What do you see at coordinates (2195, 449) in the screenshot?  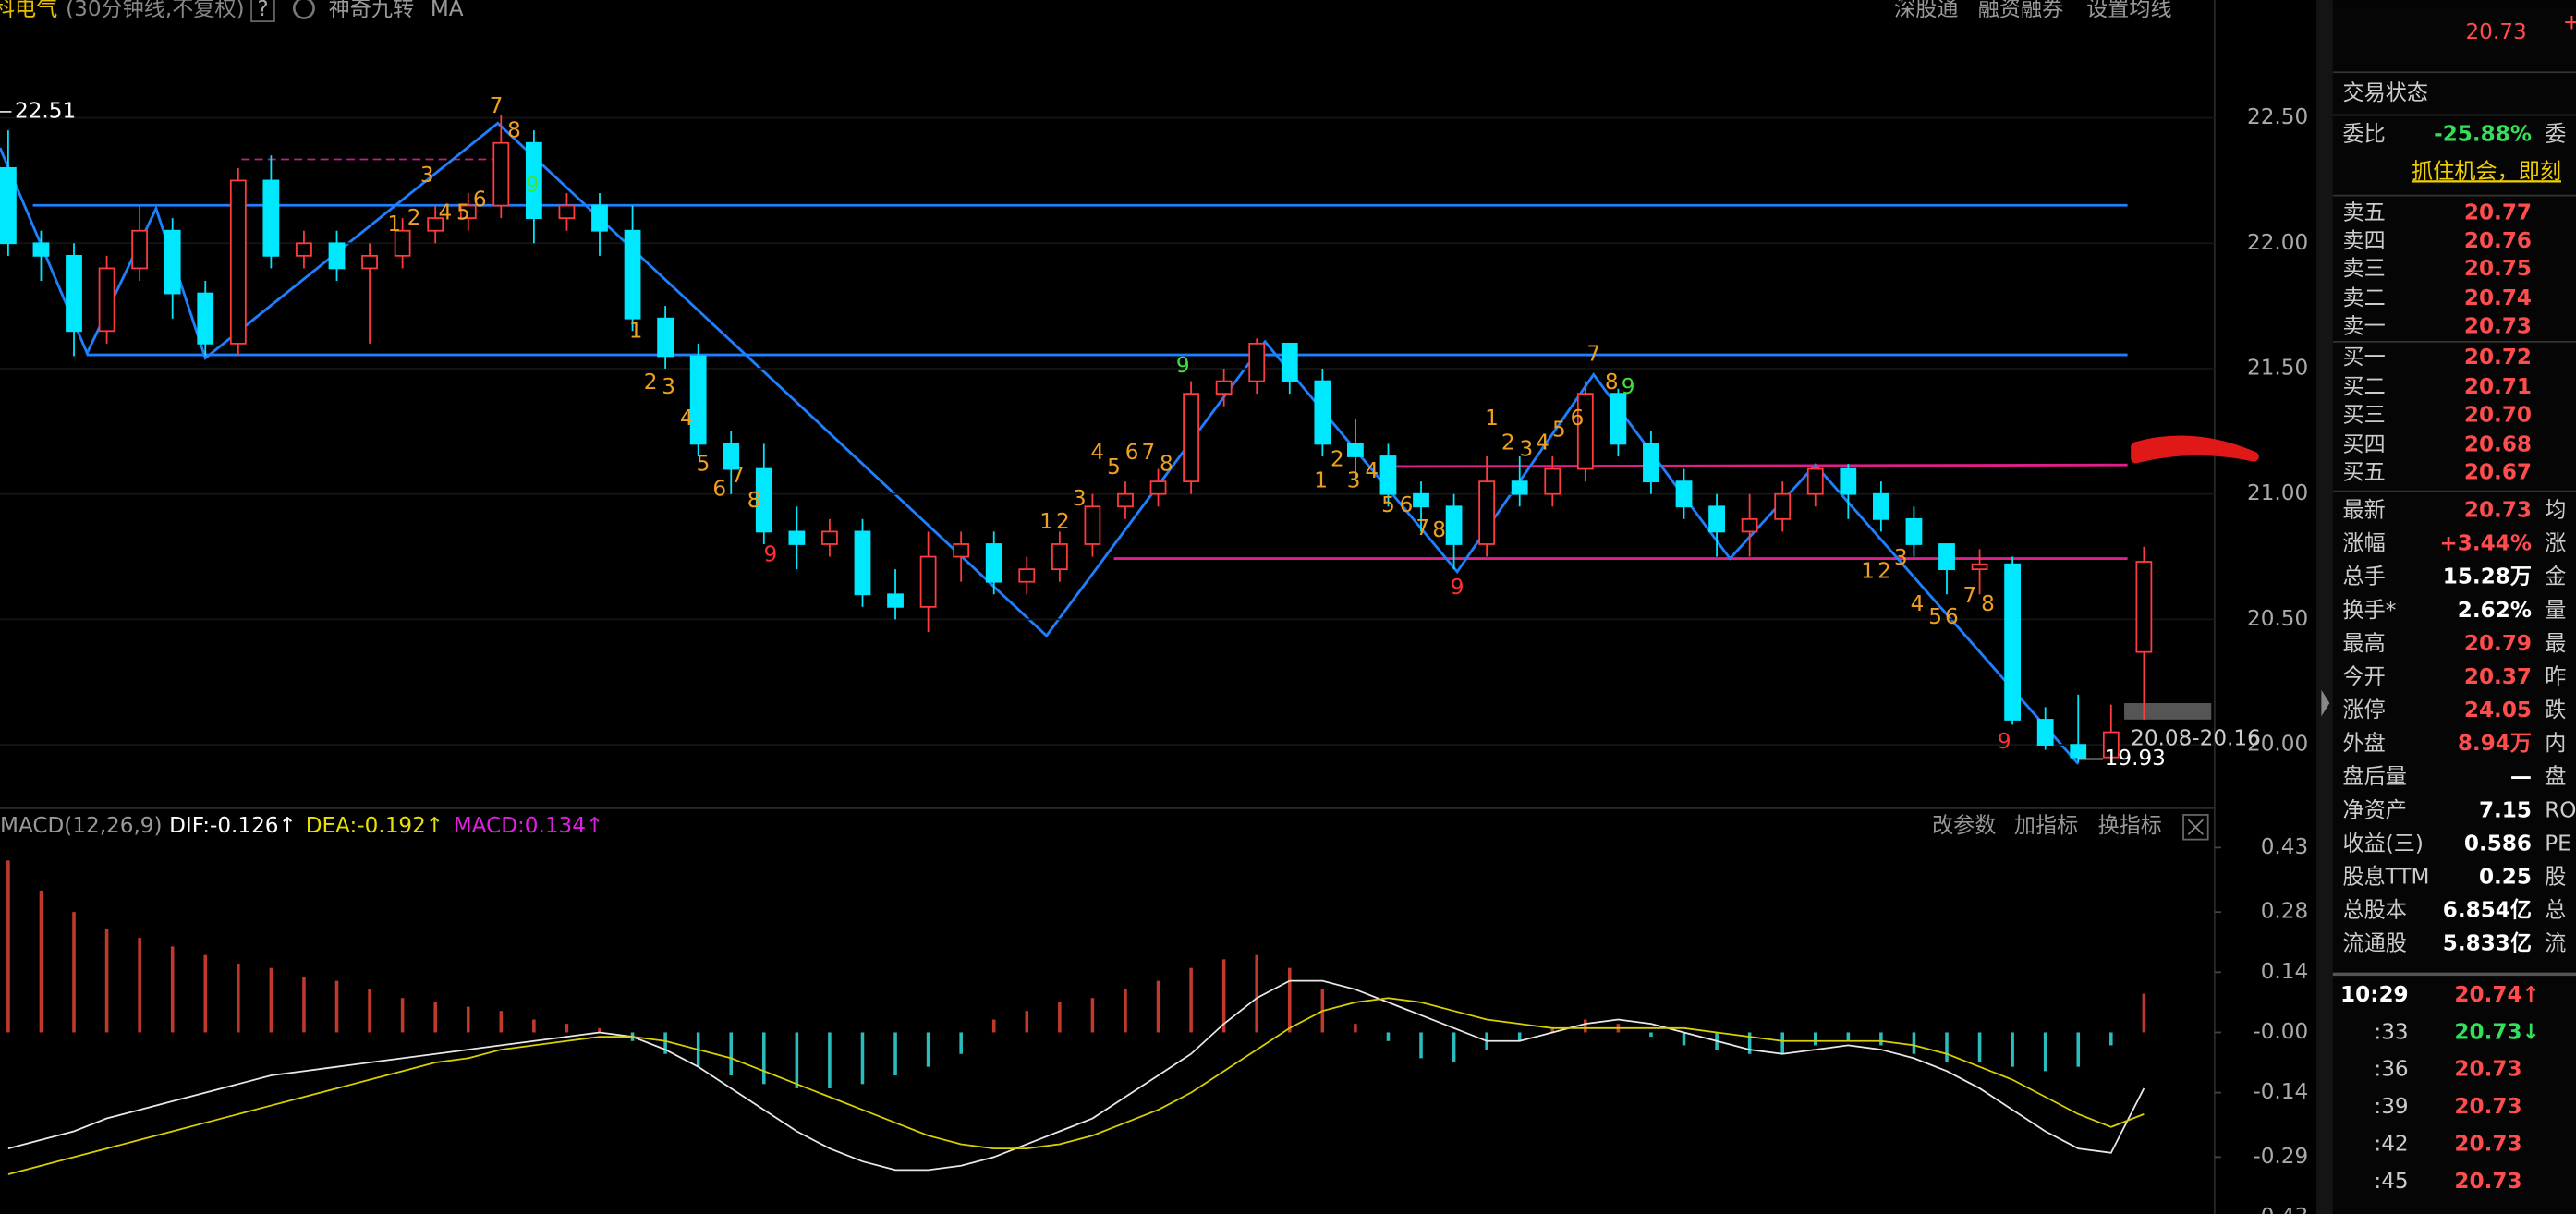 I see `brush-stroke` at bounding box center [2195, 449].